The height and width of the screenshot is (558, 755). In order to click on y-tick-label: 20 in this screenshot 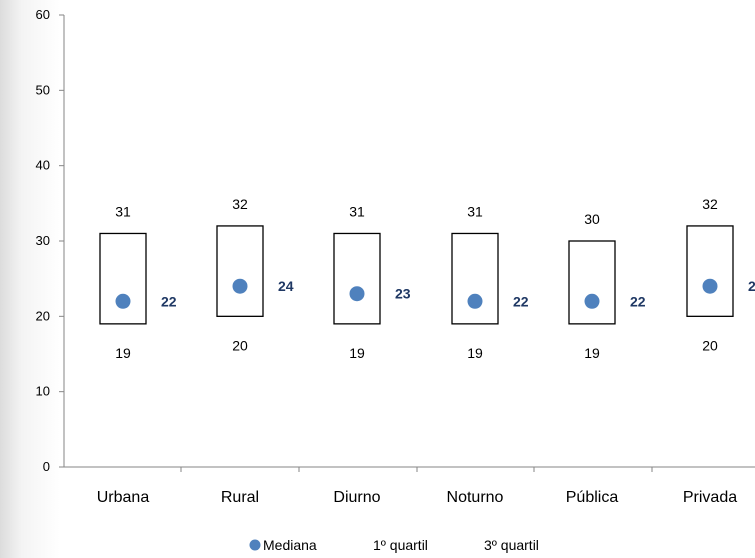, I will do `click(43, 315)`.